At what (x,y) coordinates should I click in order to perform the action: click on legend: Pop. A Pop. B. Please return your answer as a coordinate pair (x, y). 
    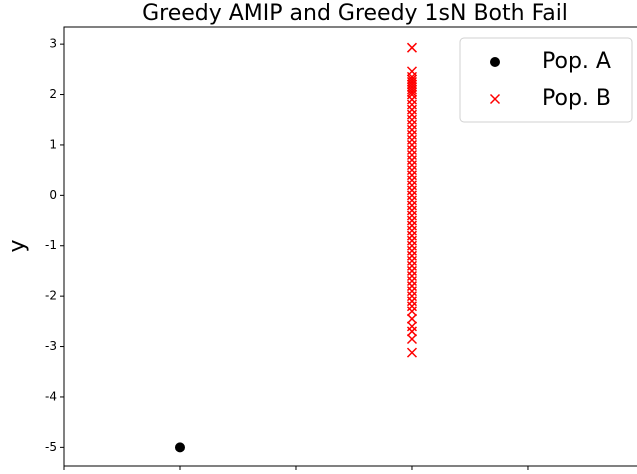
    Looking at the image, I should click on (546, 80).